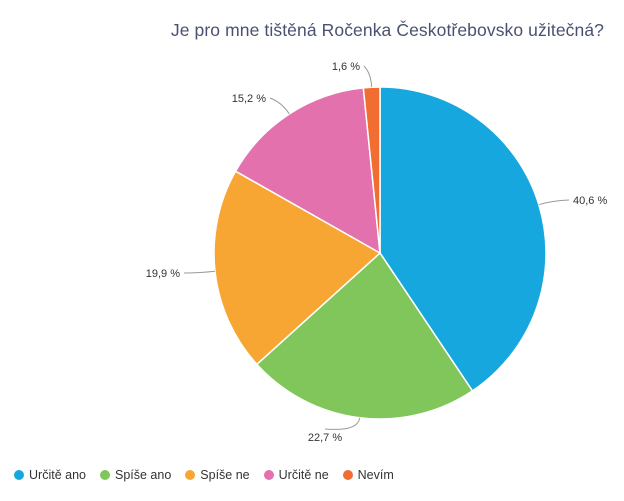 This screenshot has width=624, height=501. Describe the element at coordinates (225, 475) in the screenshot. I see `legend-label: Spíše ne` at that location.